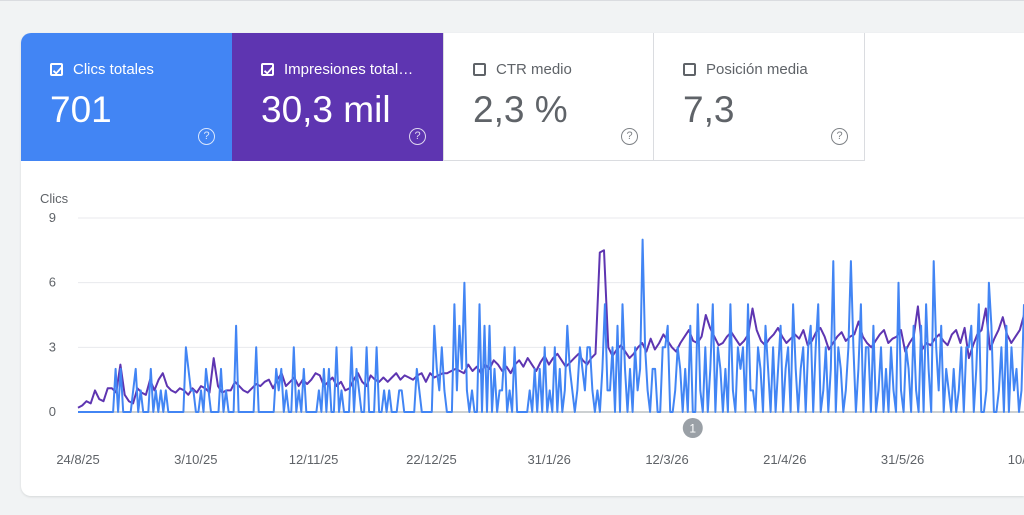 Image resolution: width=1024 pixels, height=515 pixels. What do you see at coordinates (534, 69) in the screenshot?
I see `metric-label: CTR medio` at bounding box center [534, 69].